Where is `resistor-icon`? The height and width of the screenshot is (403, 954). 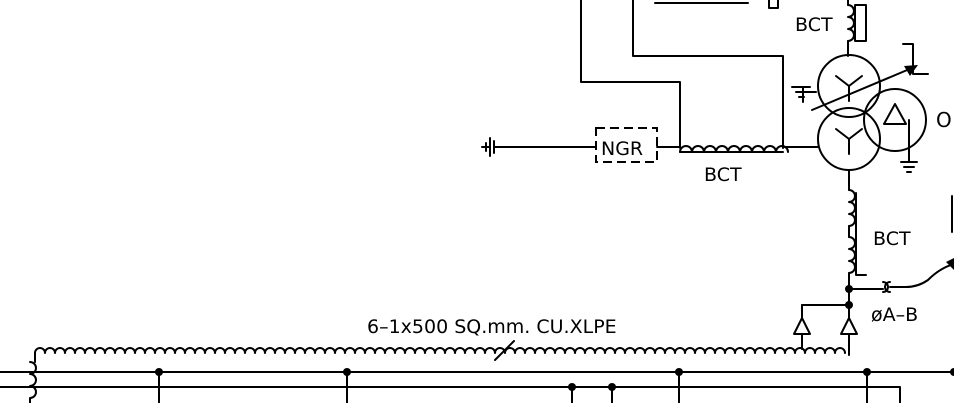
resistor-icon is located at coordinates (626, 145).